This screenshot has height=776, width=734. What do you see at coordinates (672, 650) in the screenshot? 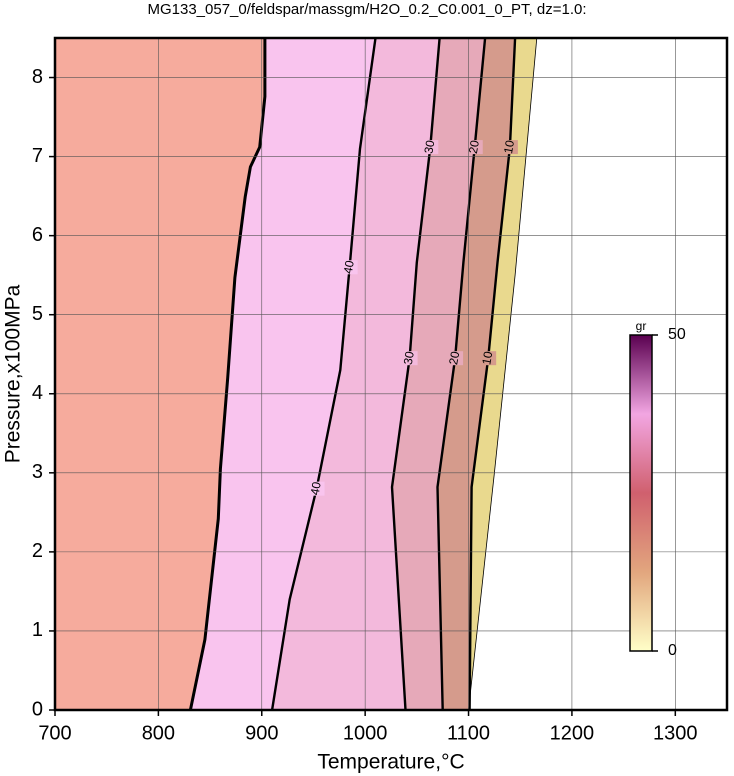
I see `colorbar-tick-label: 0` at bounding box center [672, 650].